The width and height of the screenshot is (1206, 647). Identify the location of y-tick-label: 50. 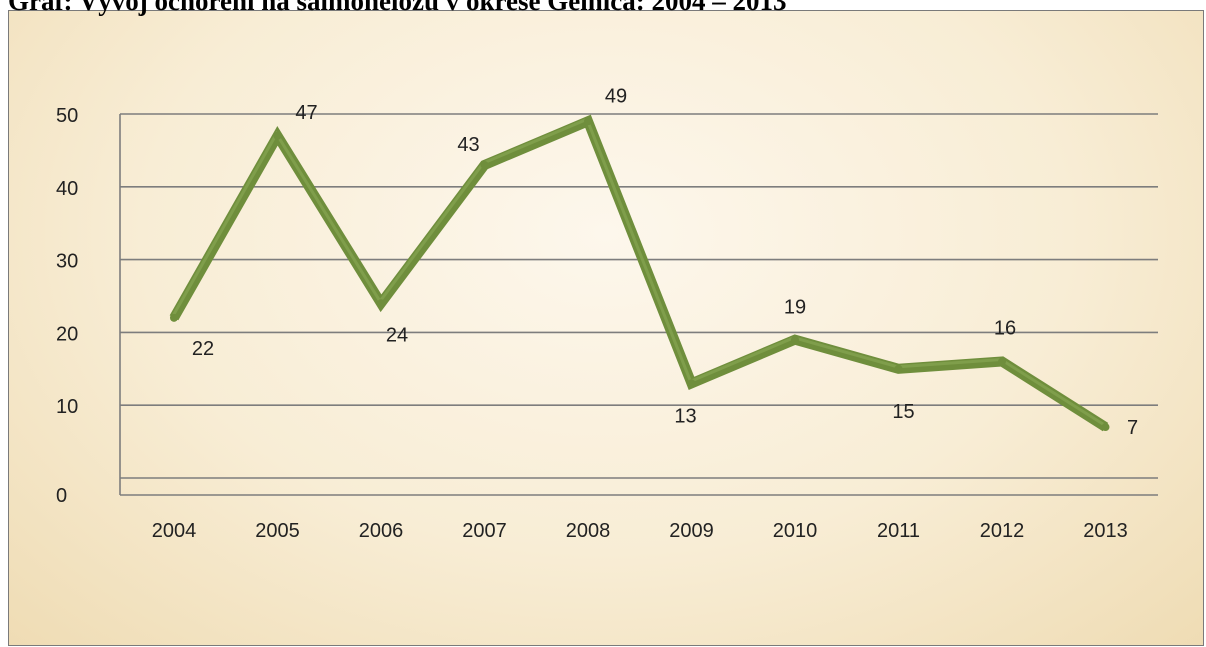
(67, 116).